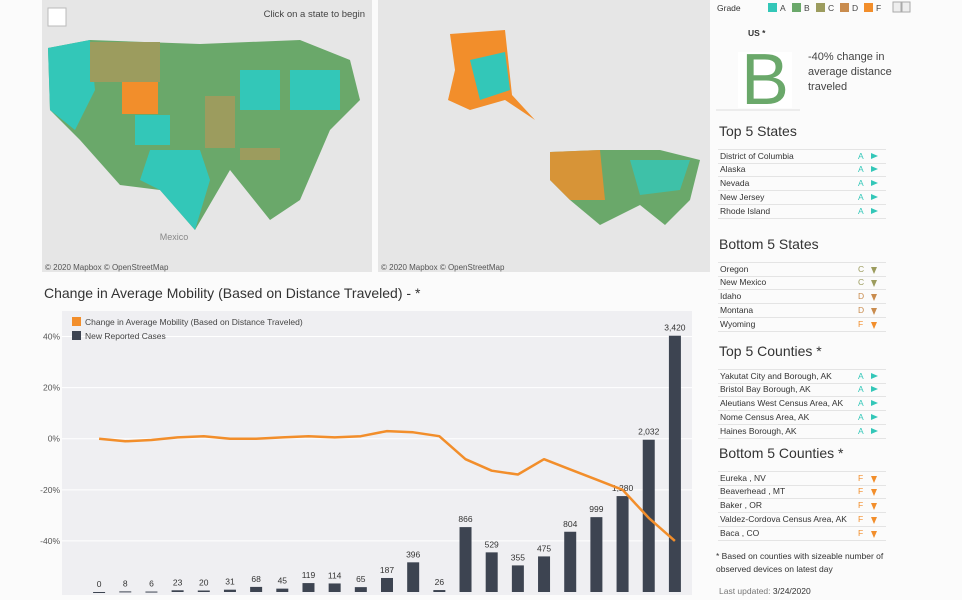  What do you see at coordinates (855, 8) in the screenshot?
I see `legend-label: D` at bounding box center [855, 8].